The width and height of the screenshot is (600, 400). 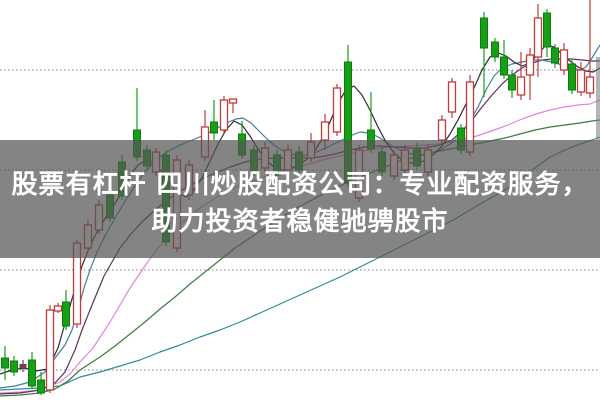 What do you see at coordinates (598, 98) in the screenshot?
I see `edge-mark` at bounding box center [598, 98].